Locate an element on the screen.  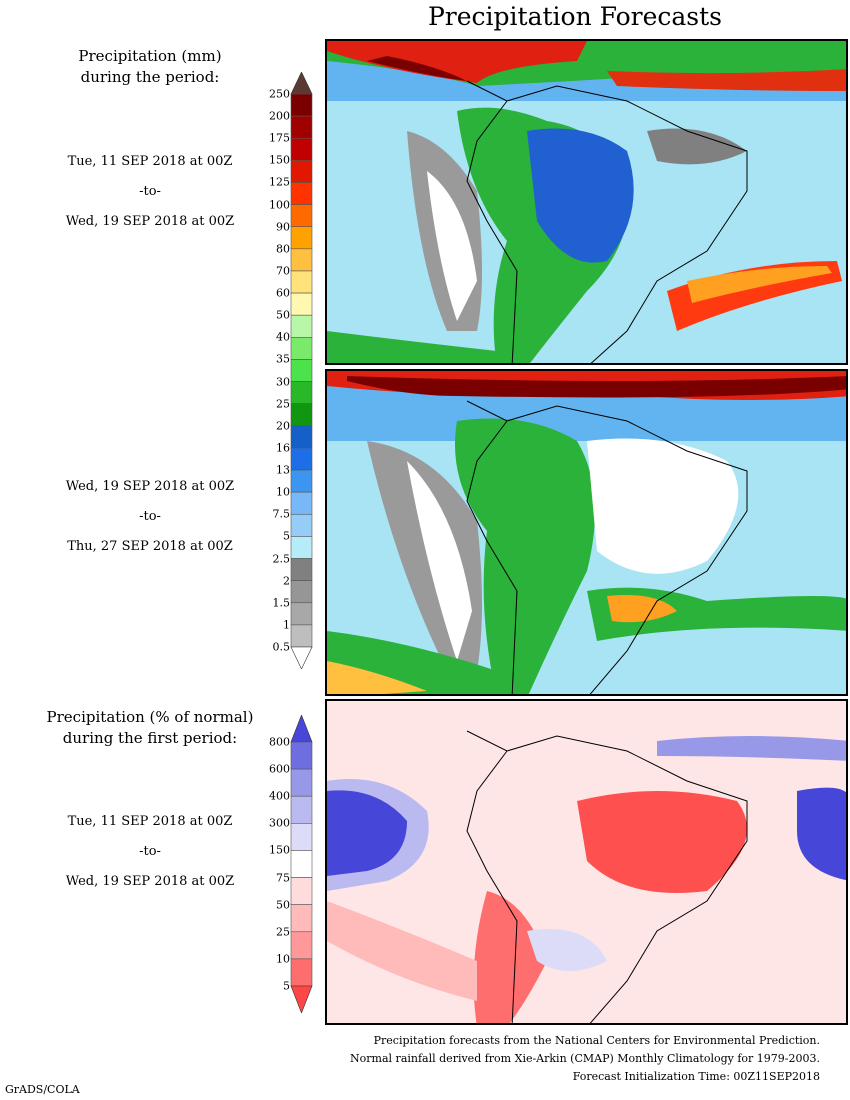
colorbar-tick-label: 1.5 is located at coordinates (281, 603).